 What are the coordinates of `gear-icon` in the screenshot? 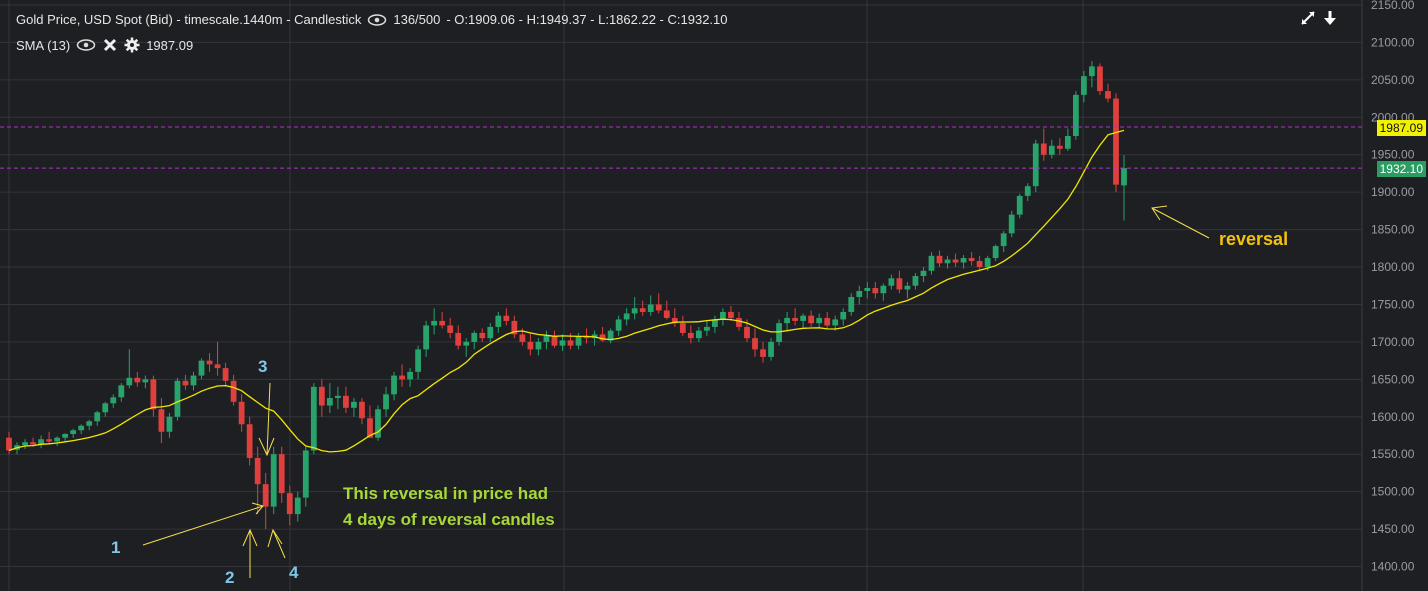 It's located at (132, 45).